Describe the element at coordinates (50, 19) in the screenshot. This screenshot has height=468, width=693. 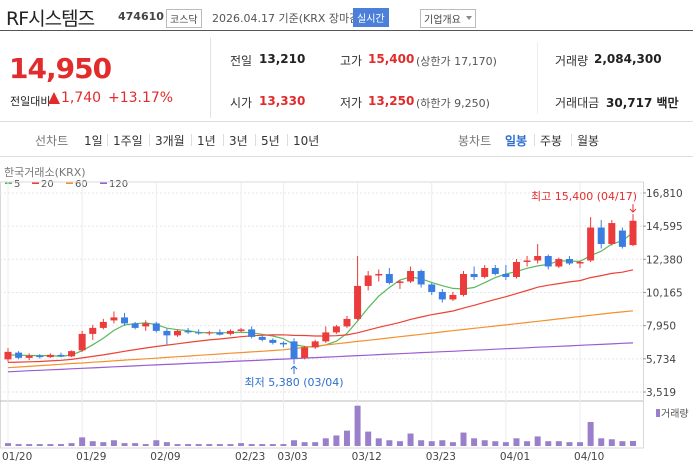
I see `stock-name: RF시스템즈` at that location.